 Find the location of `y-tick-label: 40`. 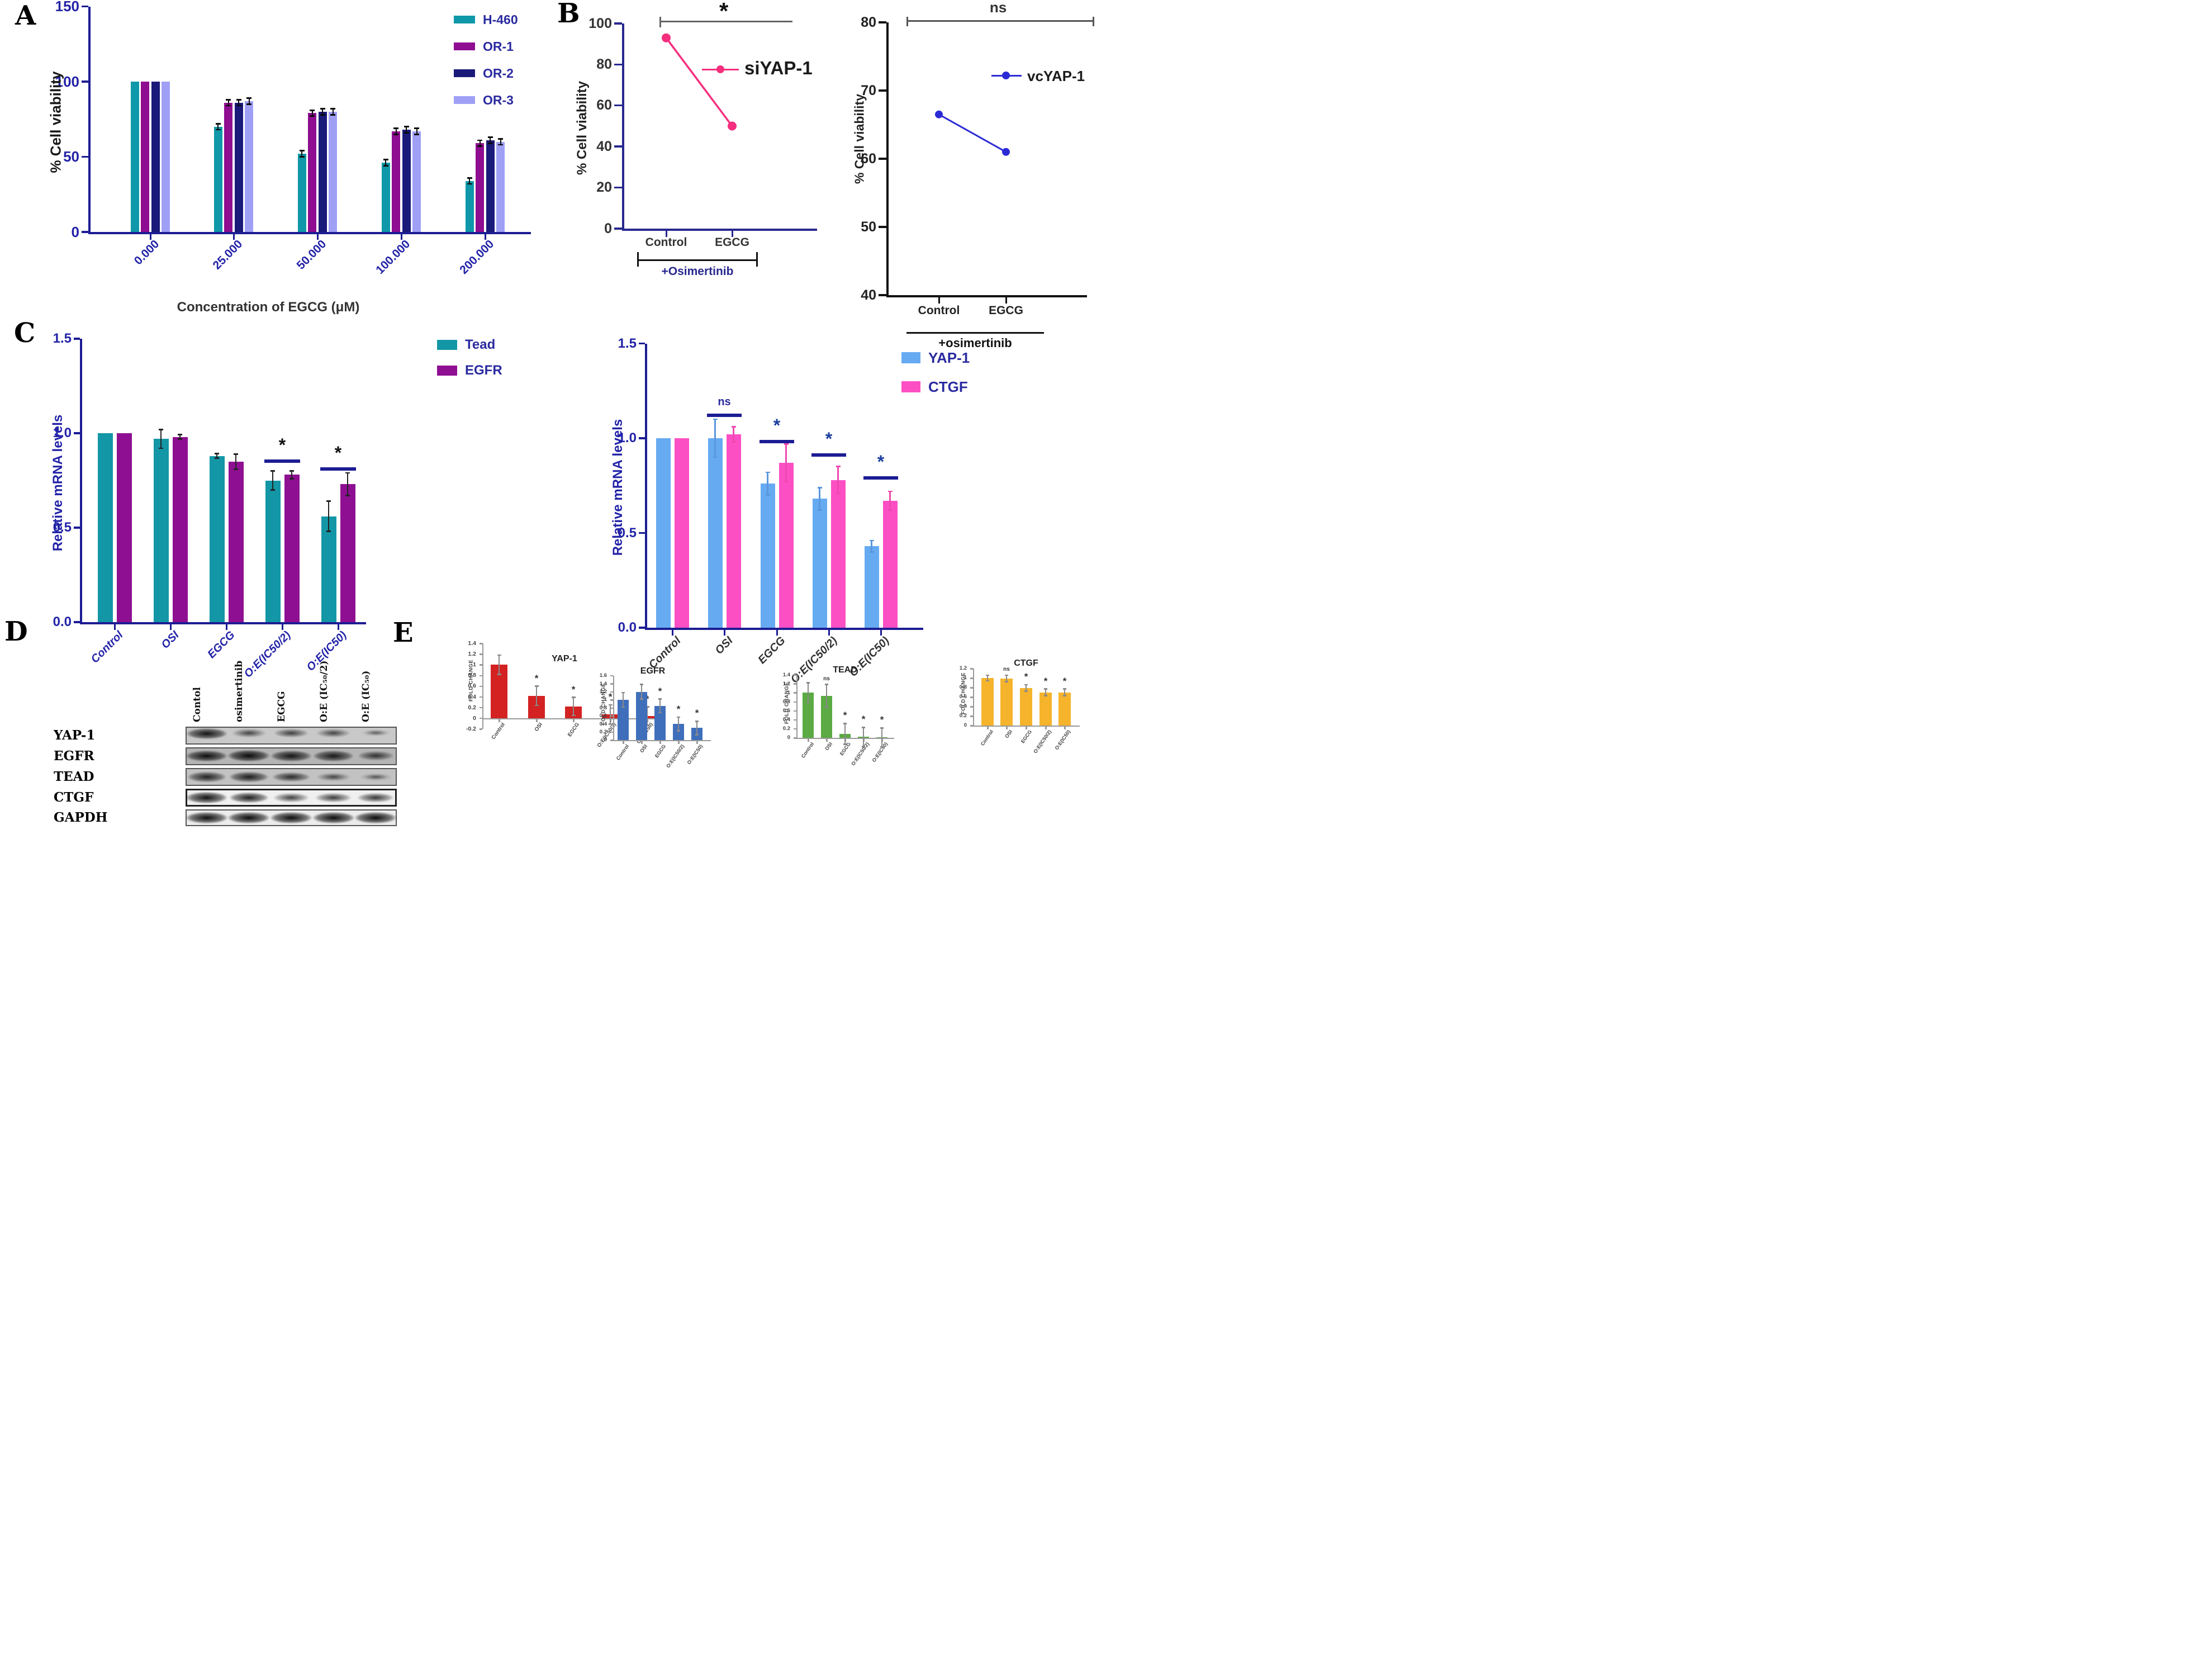

y-tick-label: 40 is located at coordinates (604, 146).